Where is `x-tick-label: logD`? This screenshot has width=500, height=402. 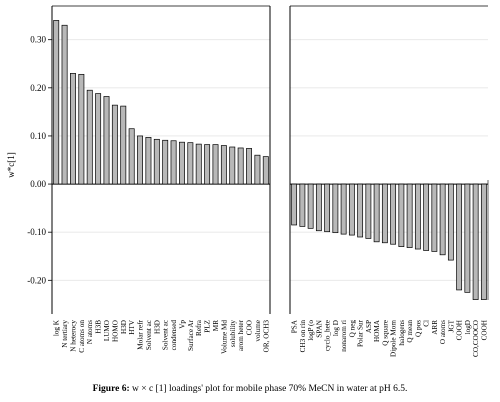 x-tick-label: logD is located at coordinates (468, 327).